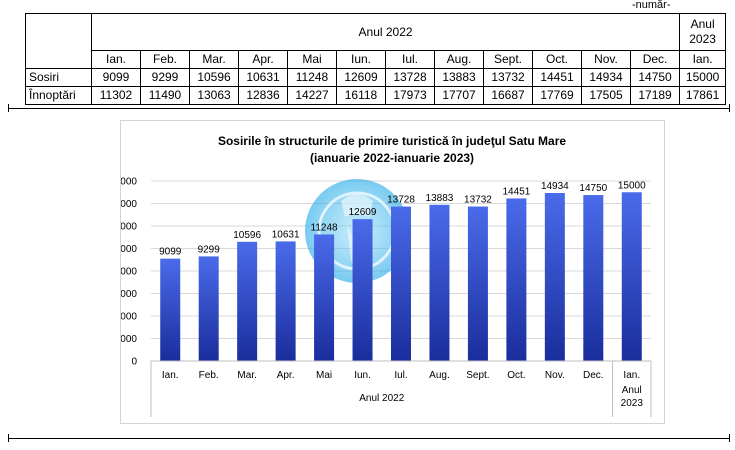 This screenshot has height=450, width=735. Describe the element at coordinates (508, 59) in the screenshot. I see `month-header: Sept.` at that location.